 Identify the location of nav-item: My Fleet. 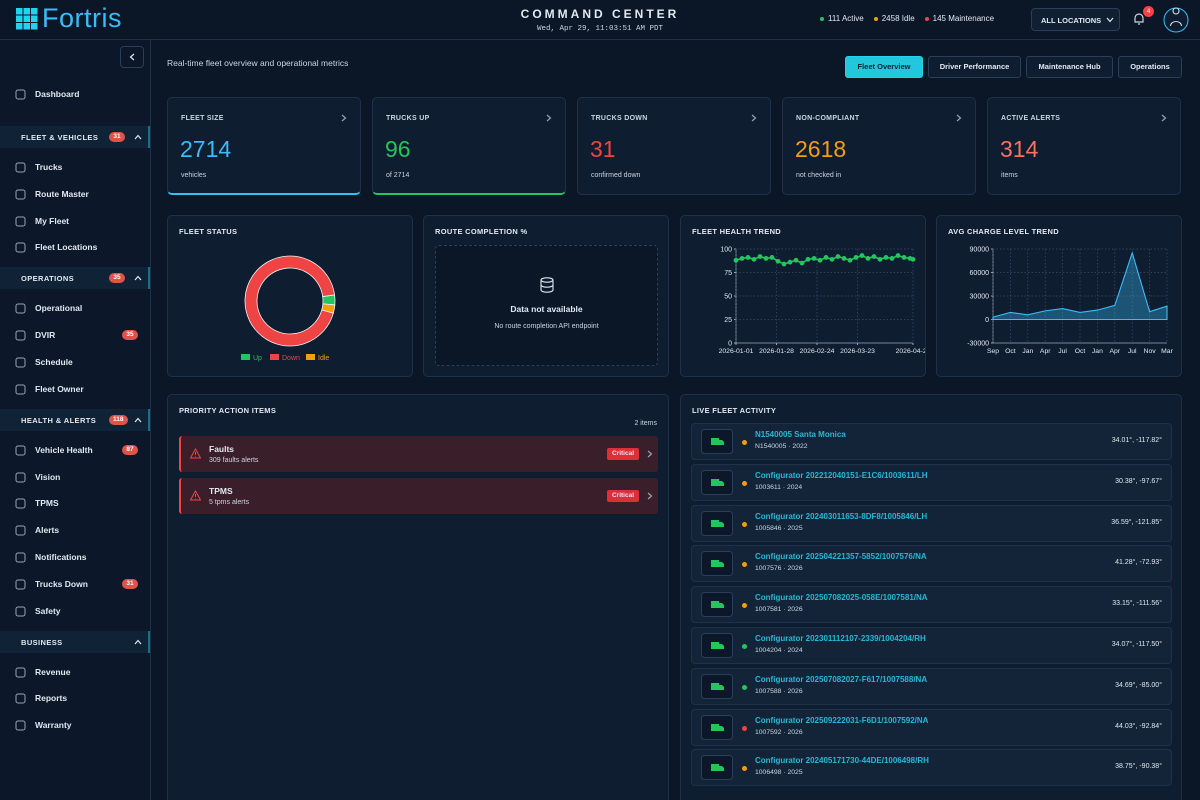
(75, 221).